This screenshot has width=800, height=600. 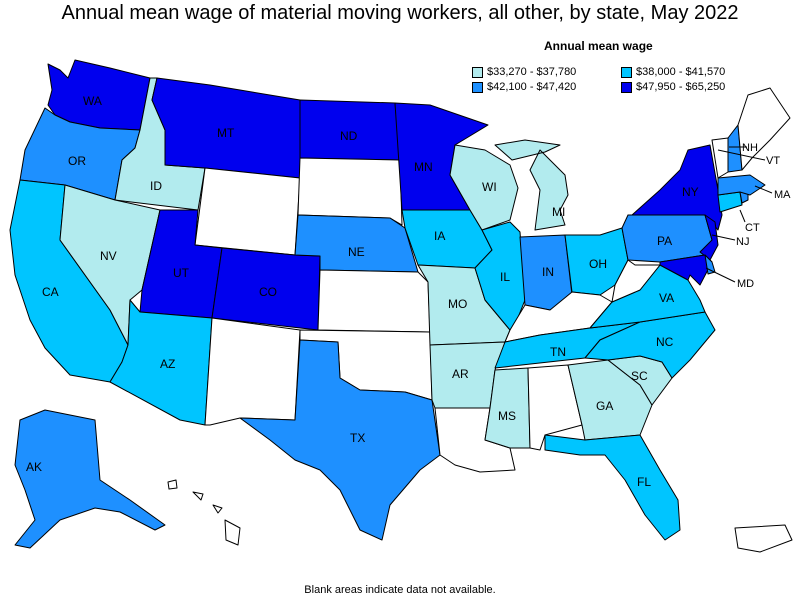 I want to click on label-GA: GA, so click(x=604, y=406).